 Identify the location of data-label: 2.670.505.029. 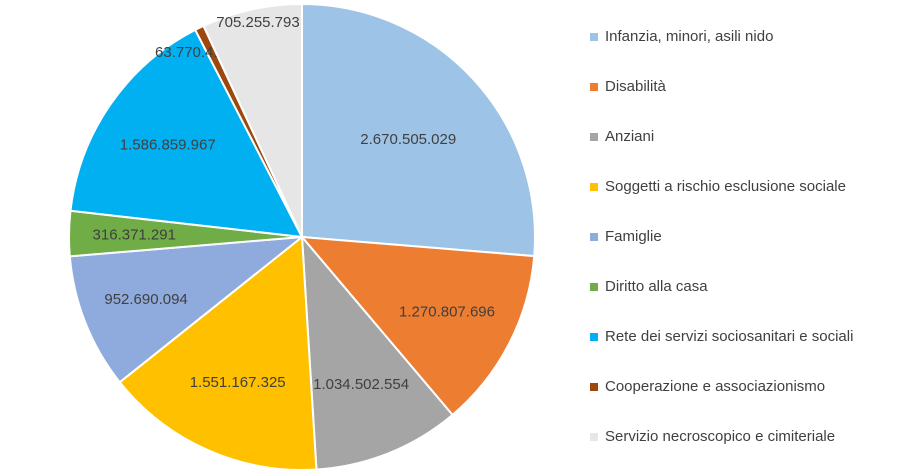
(408, 139).